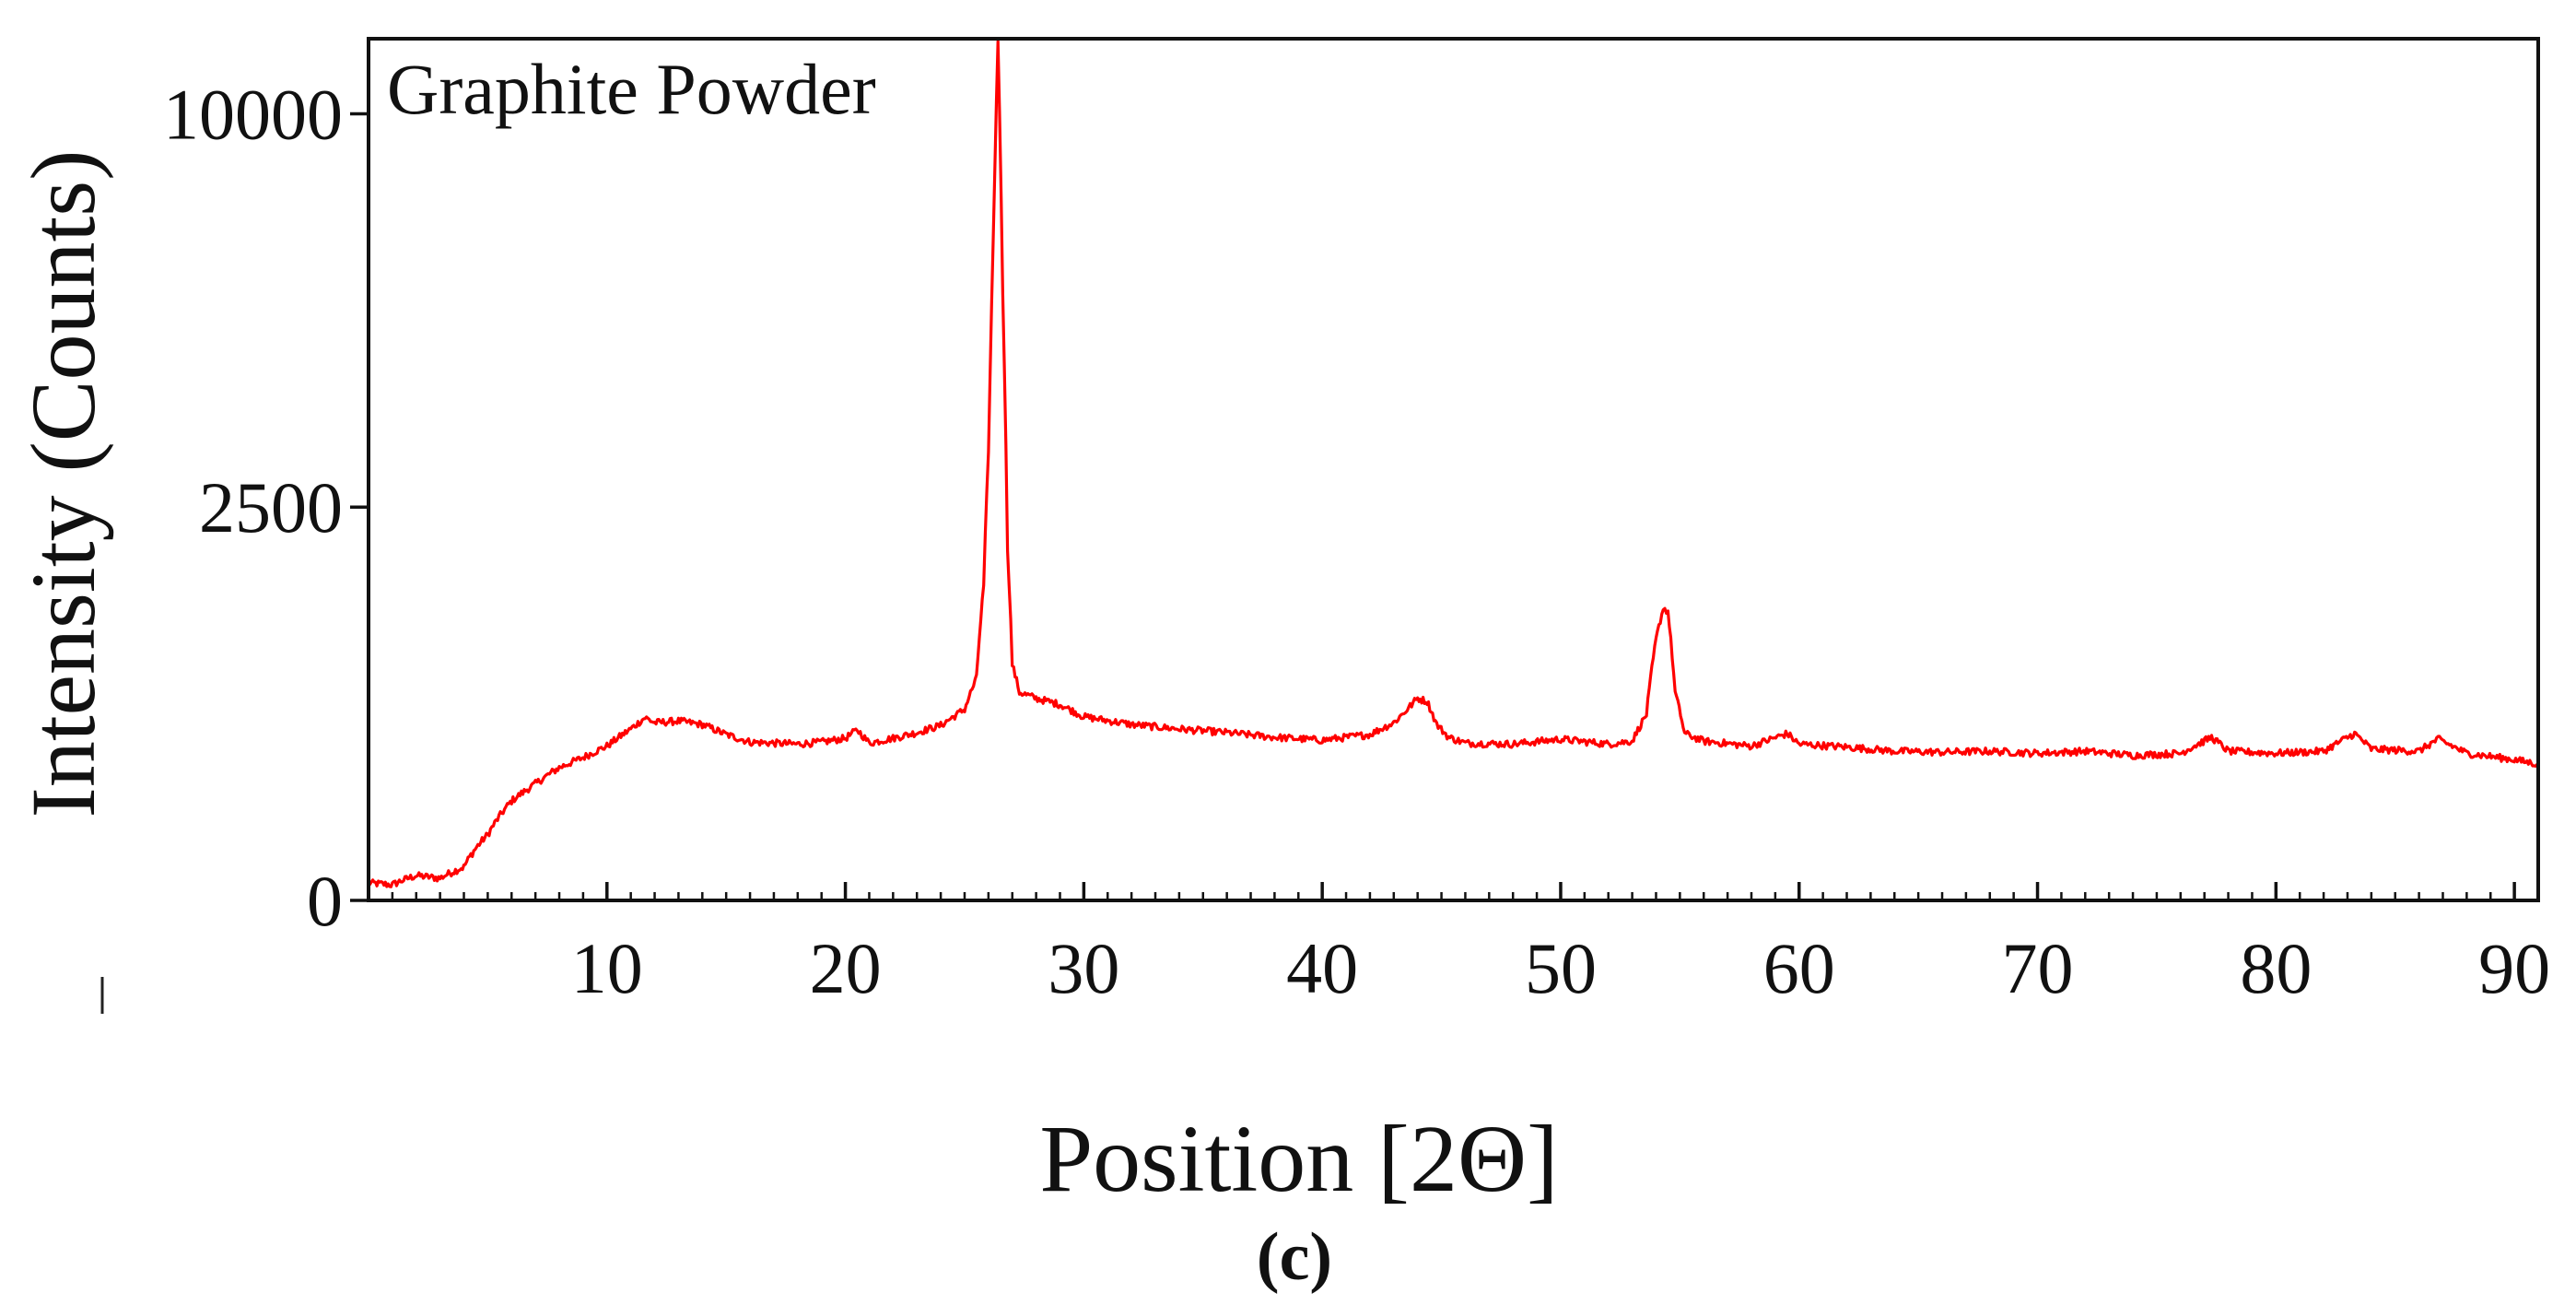 This screenshot has height=1305, width=2576. What do you see at coordinates (2038, 968) in the screenshot?
I see `x-tick-label: 70` at bounding box center [2038, 968].